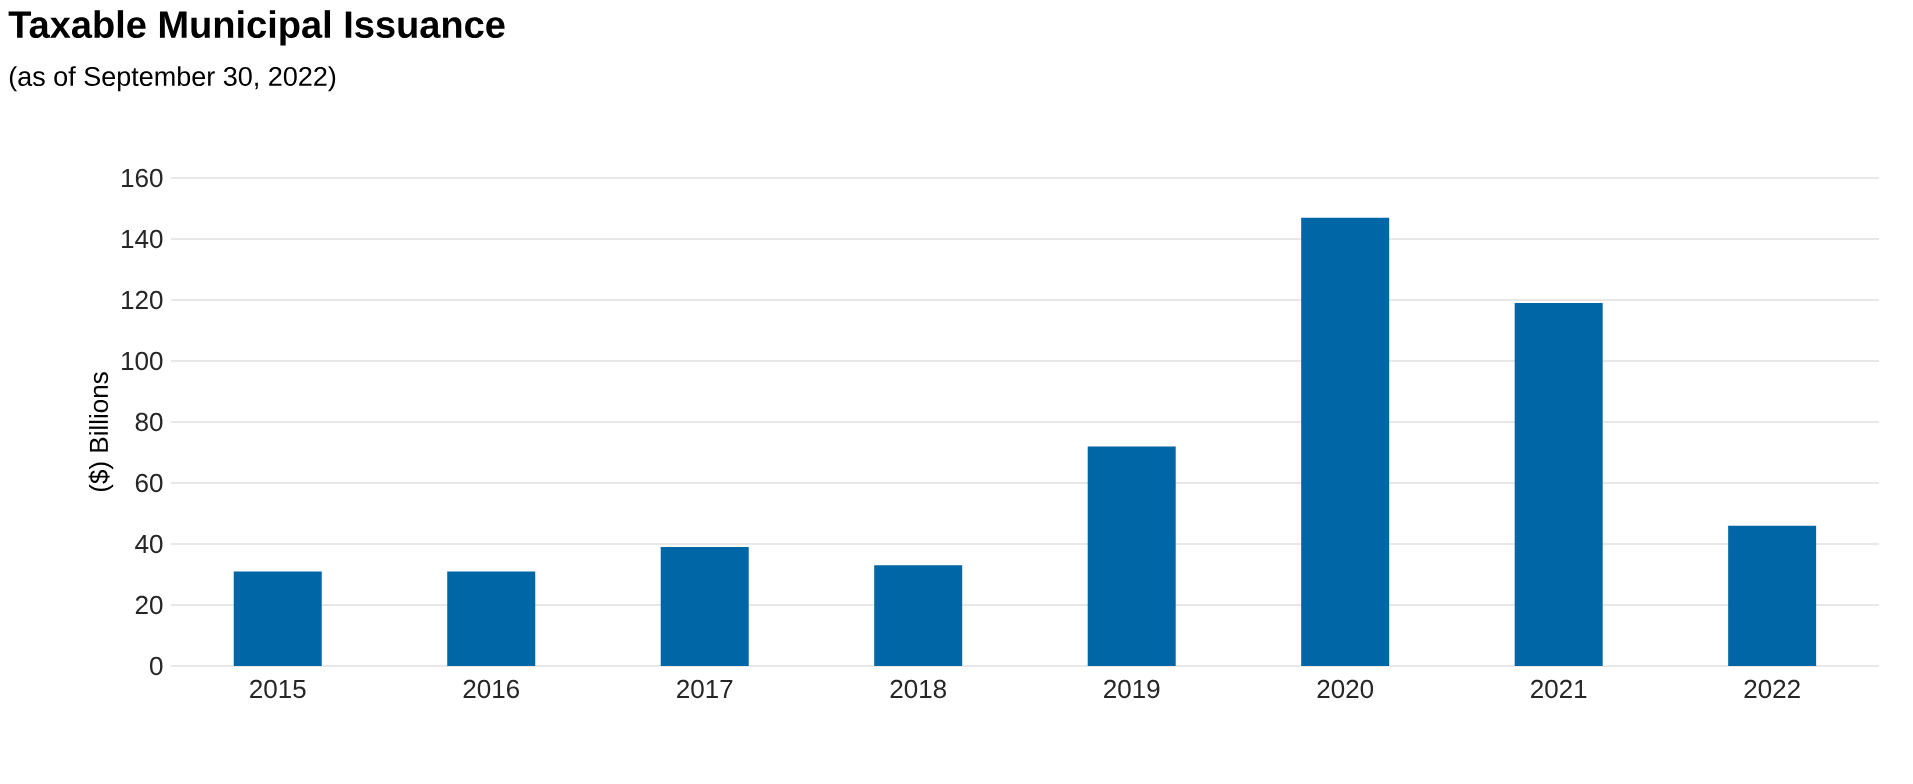  I want to click on y-tick-label: 140, so click(142, 239).